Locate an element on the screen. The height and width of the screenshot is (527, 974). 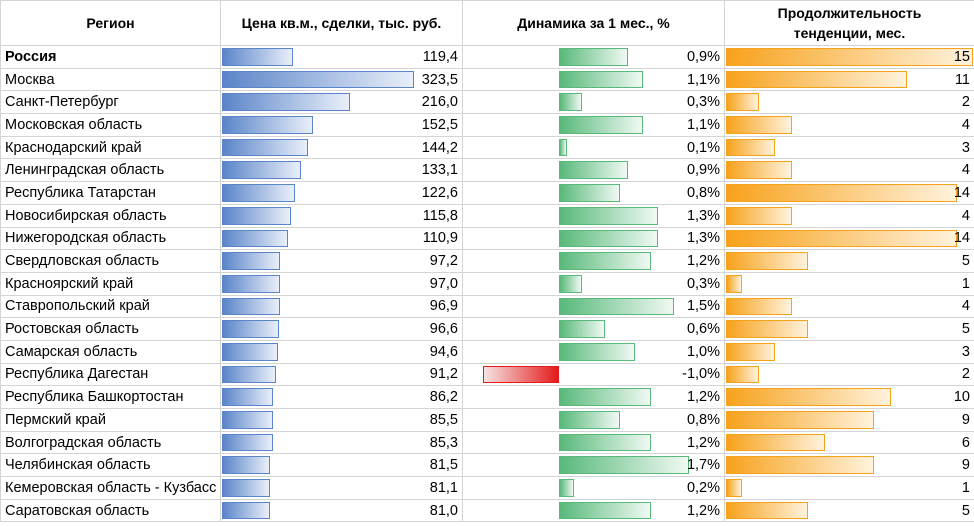
price-value: 323,5 is located at coordinates (439, 79).